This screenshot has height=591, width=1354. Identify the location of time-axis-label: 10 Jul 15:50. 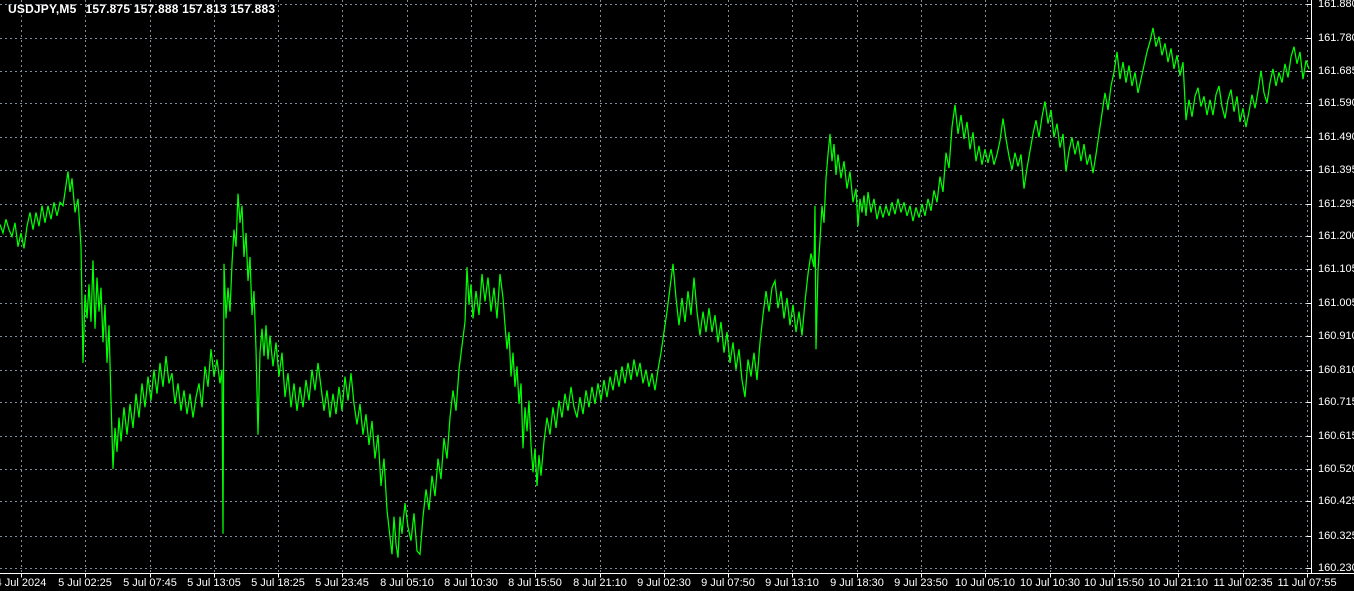
(1114, 583).